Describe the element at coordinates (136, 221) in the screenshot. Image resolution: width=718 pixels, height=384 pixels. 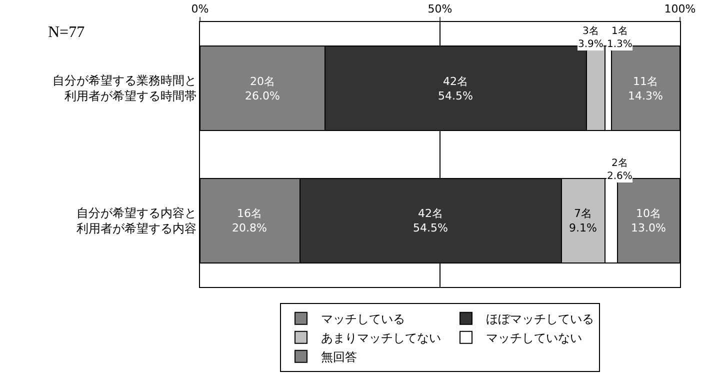
I see `y-tick-label: 自分が希望する内容と利用者が希望する内容` at that location.